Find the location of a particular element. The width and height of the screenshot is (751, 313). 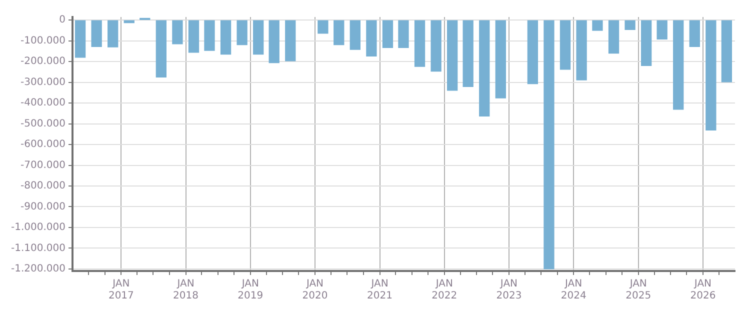

y-tick-label: -1.200.000 is located at coordinates (38, 269).